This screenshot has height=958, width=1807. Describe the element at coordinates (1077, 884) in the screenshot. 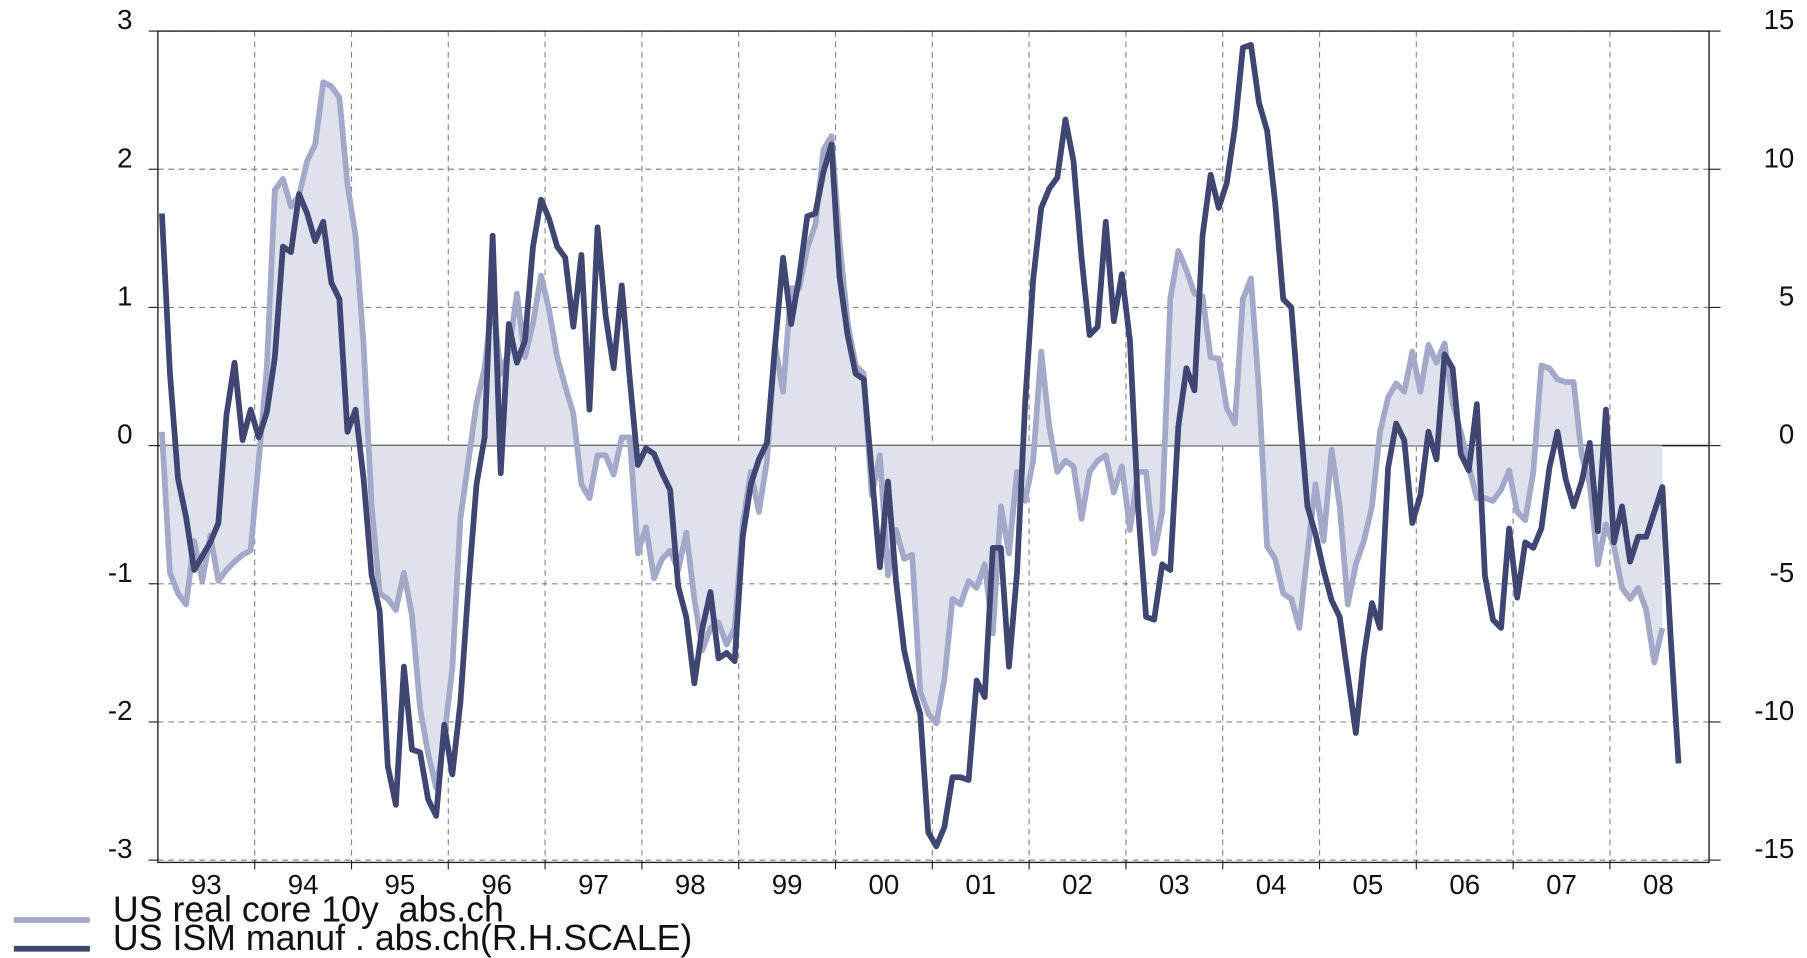

I see `x-tick-label: 02` at that location.